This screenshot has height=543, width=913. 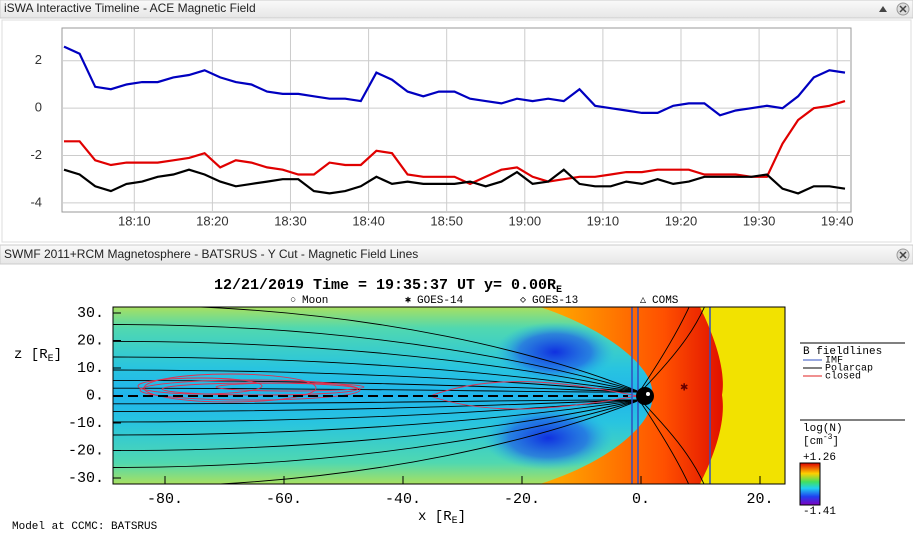 What do you see at coordinates (403, 499) in the screenshot?
I see `x-tick-label: -40.` at bounding box center [403, 499].